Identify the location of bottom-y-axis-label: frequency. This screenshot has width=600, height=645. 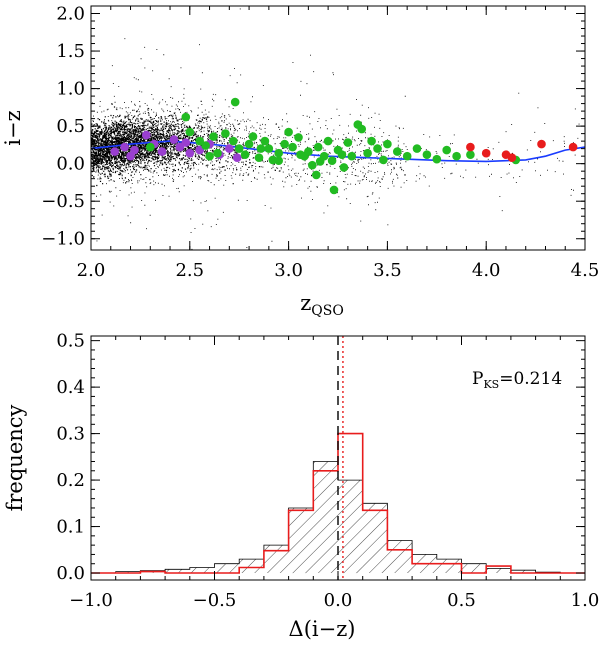
(15, 457).